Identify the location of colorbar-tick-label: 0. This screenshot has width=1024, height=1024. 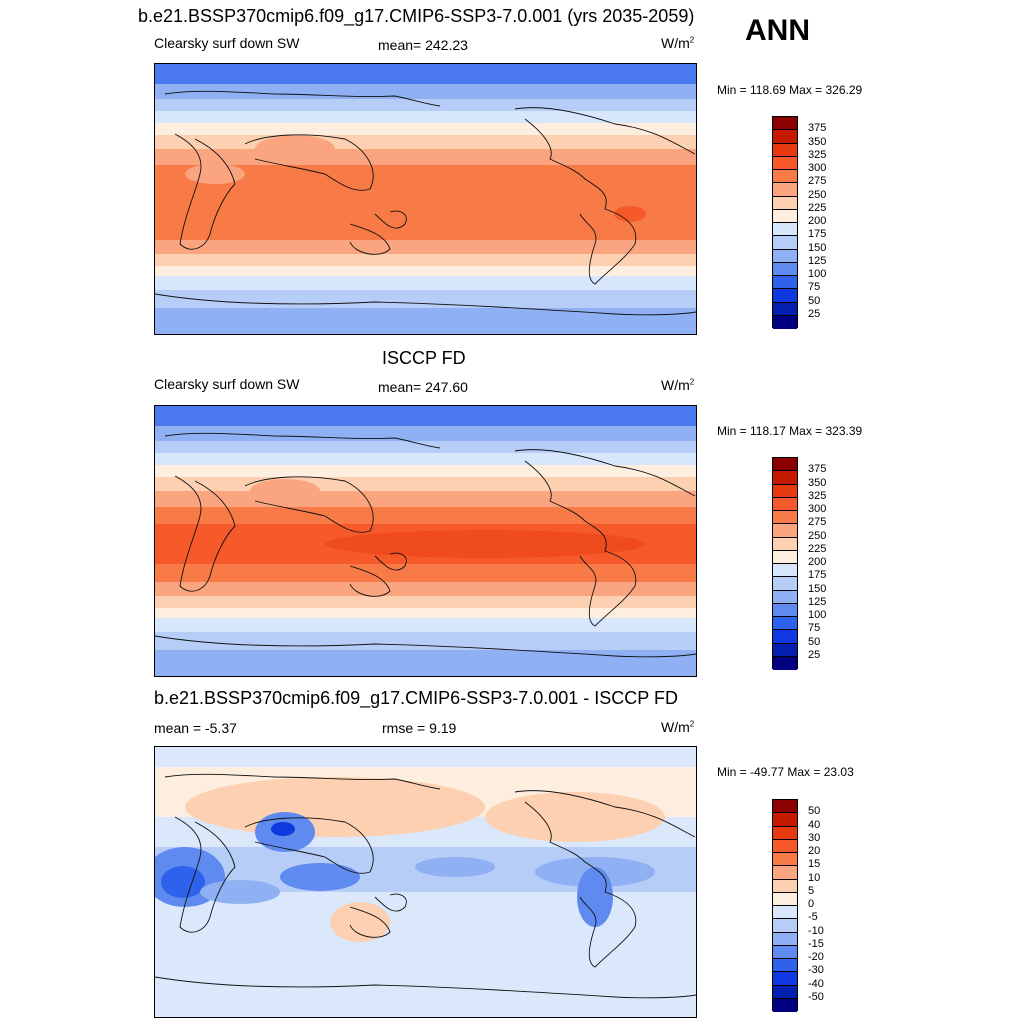
(811, 904).